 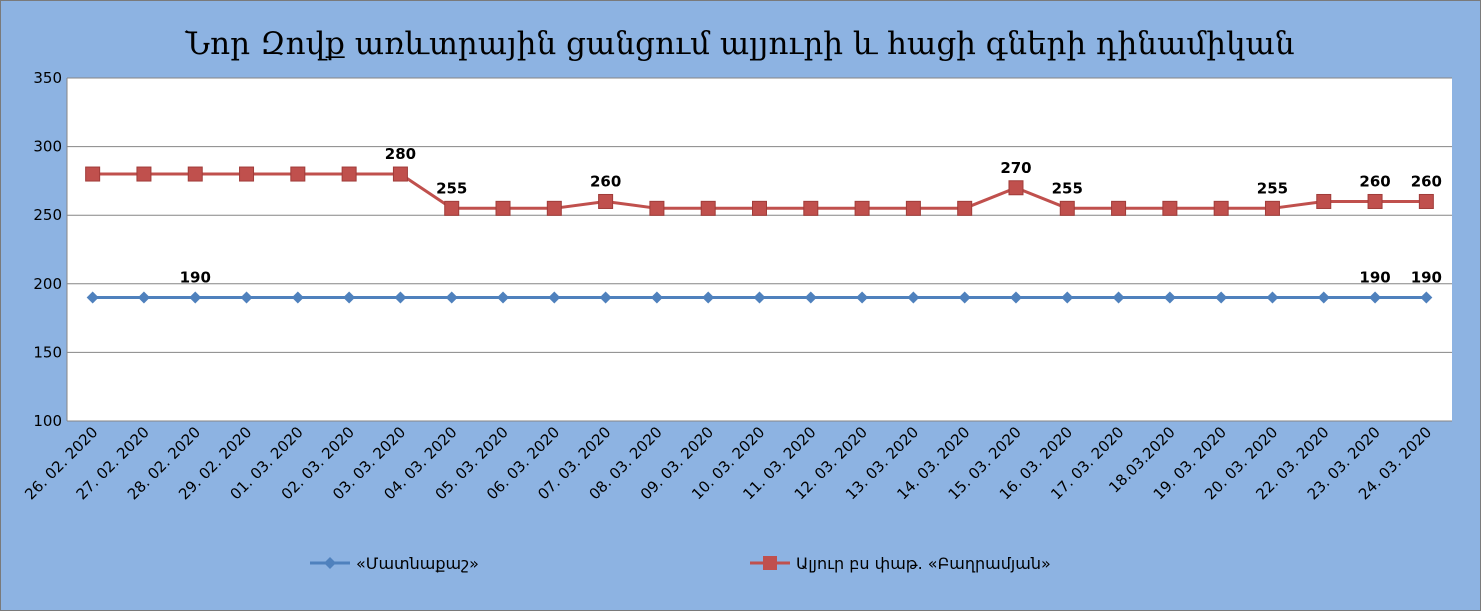 What do you see at coordinates (1015, 168) in the screenshot?
I see `data-label: 270` at bounding box center [1015, 168].